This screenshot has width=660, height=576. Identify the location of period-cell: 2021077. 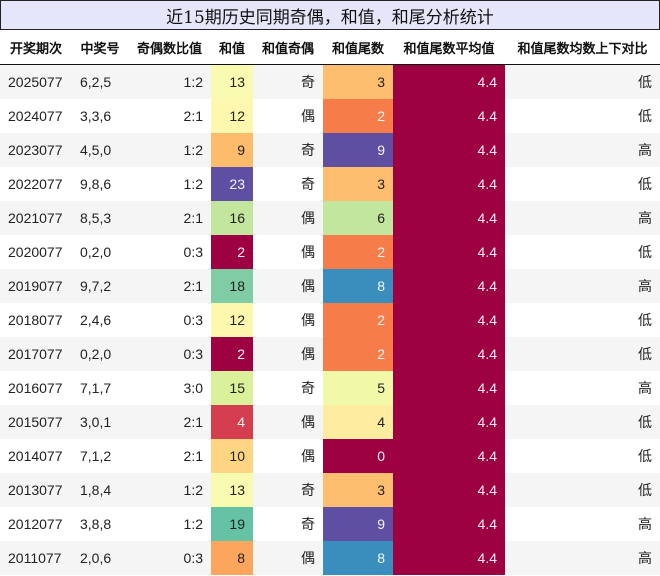
(35, 217).